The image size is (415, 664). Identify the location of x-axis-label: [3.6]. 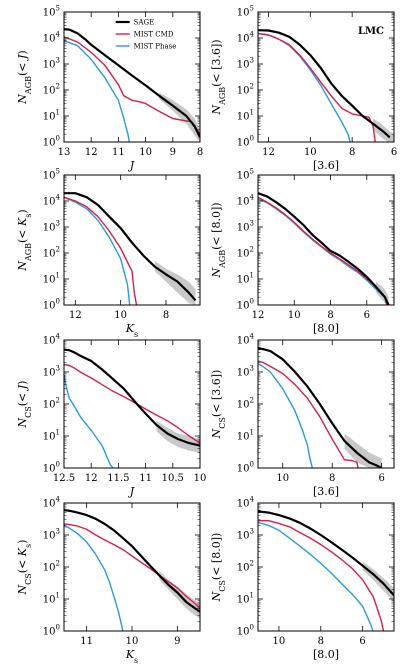
(326, 491).